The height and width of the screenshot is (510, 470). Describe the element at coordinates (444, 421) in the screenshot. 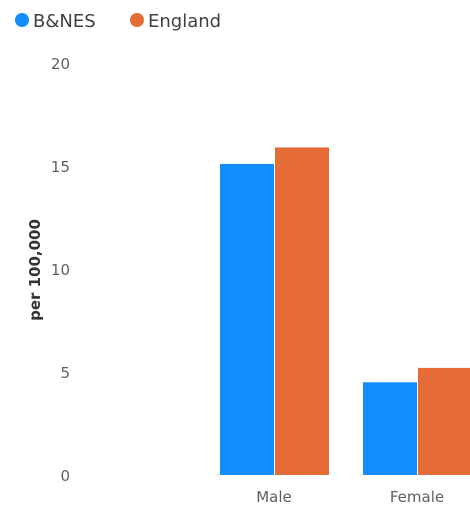

I see `bar-england-female` at that location.